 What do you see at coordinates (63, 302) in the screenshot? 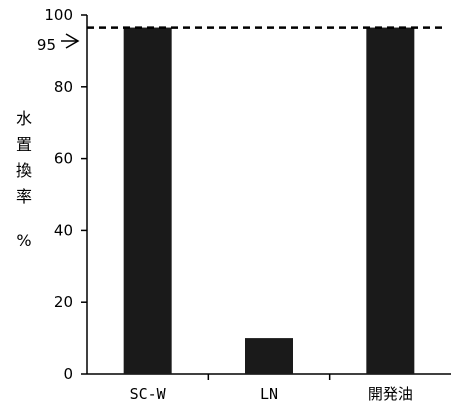
I see `y-tick-label: 20` at bounding box center [63, 302].